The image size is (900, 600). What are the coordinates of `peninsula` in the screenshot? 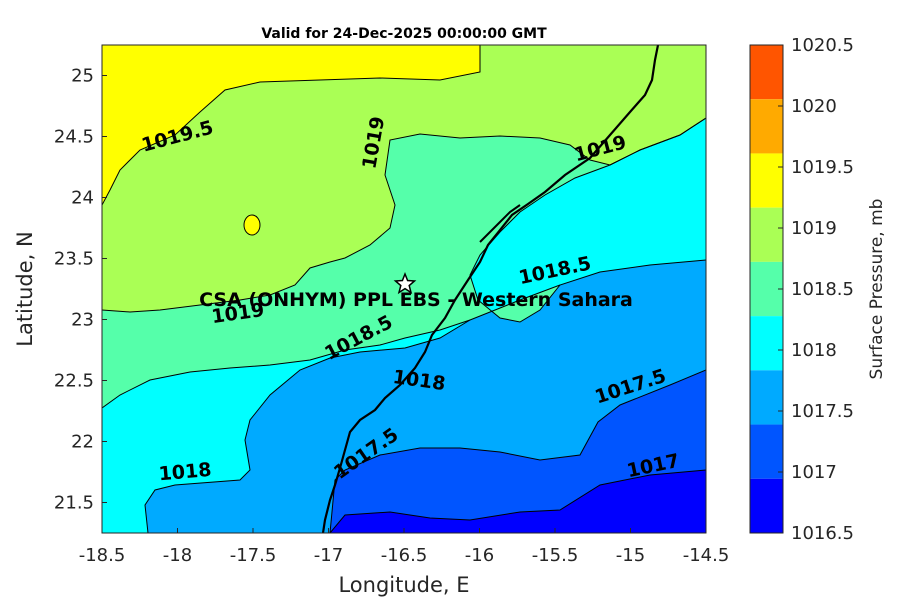 It's located at (500, 223).